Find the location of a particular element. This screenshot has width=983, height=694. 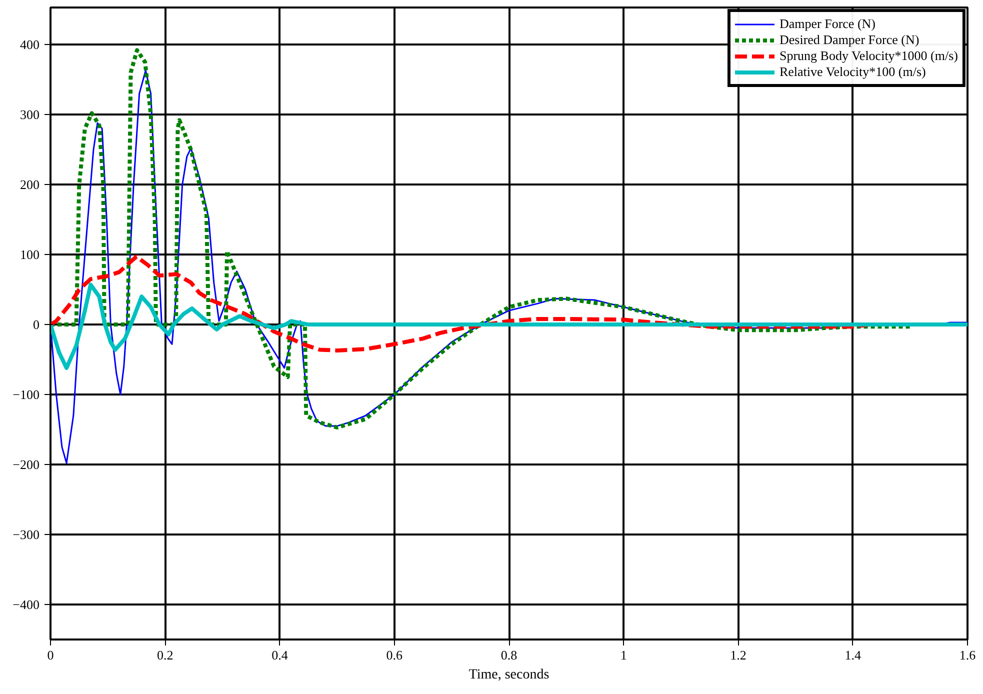

x-tick-label: 0.4 is located at coordinates (280, 655).